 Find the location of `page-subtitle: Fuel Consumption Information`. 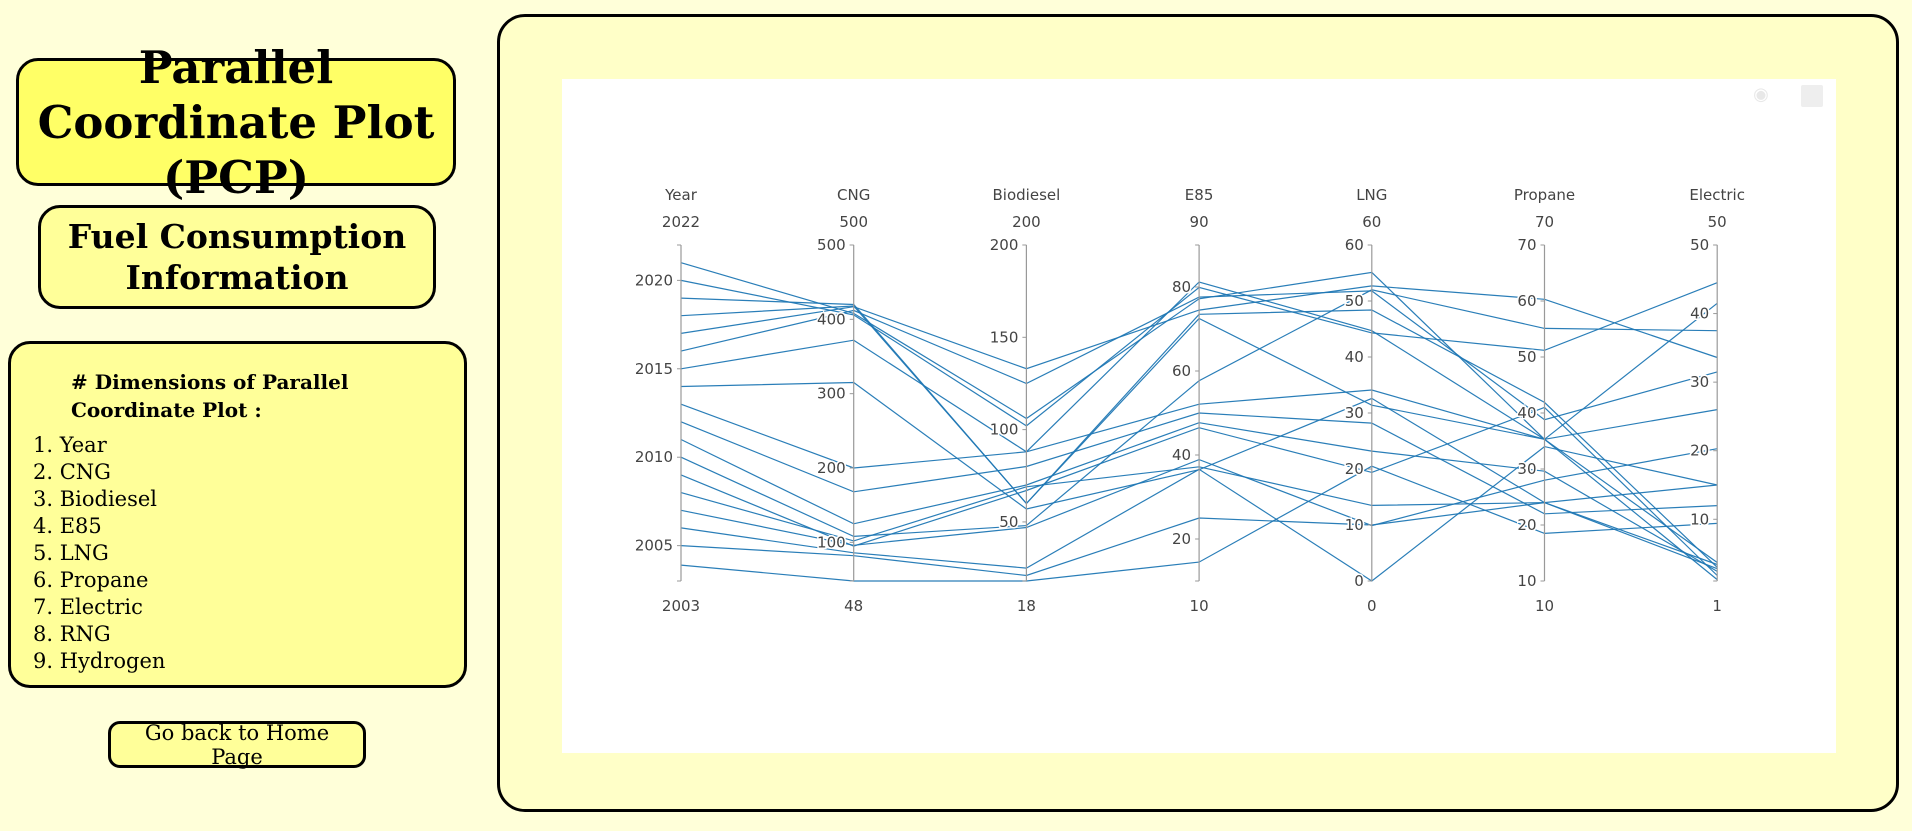

page-subtitle: Fuel Consumption Information is located at coordinates (237, 257).